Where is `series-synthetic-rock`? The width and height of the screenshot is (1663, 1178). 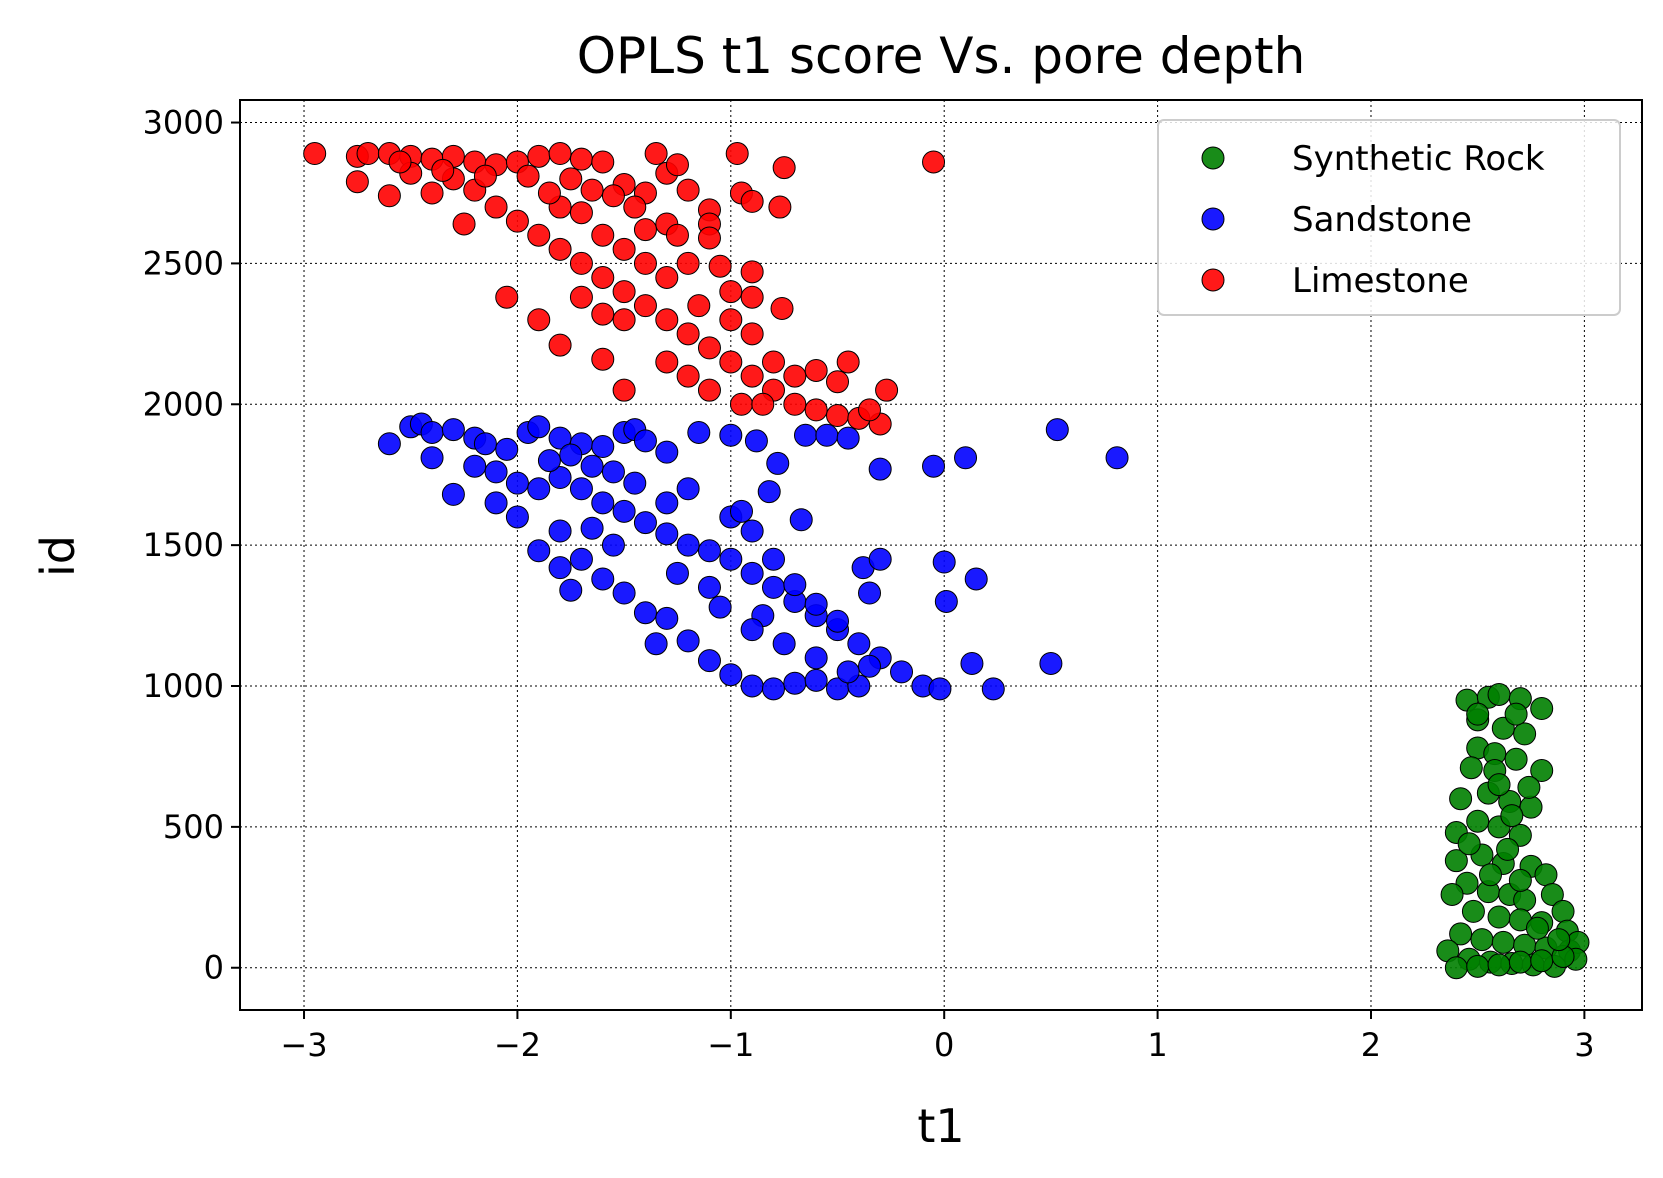
series-synthetic-rock is located at coordinates (1513, 831).